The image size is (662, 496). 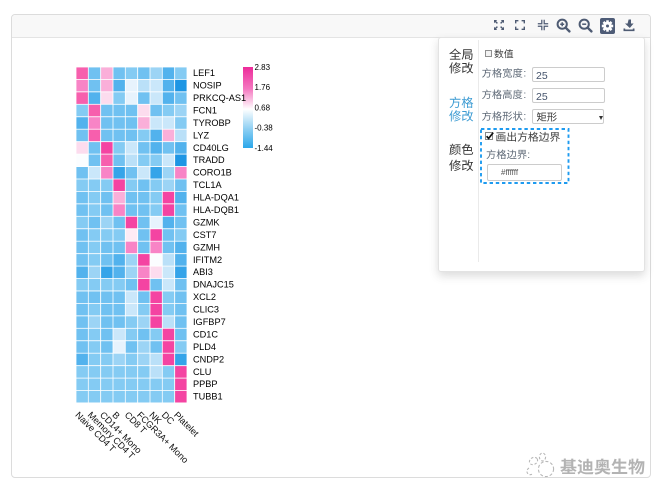 What do you see at coordinates (209, 322) in the screenshot?
I see `svg-text: IGFBP7` at bounding box center [209, 322].